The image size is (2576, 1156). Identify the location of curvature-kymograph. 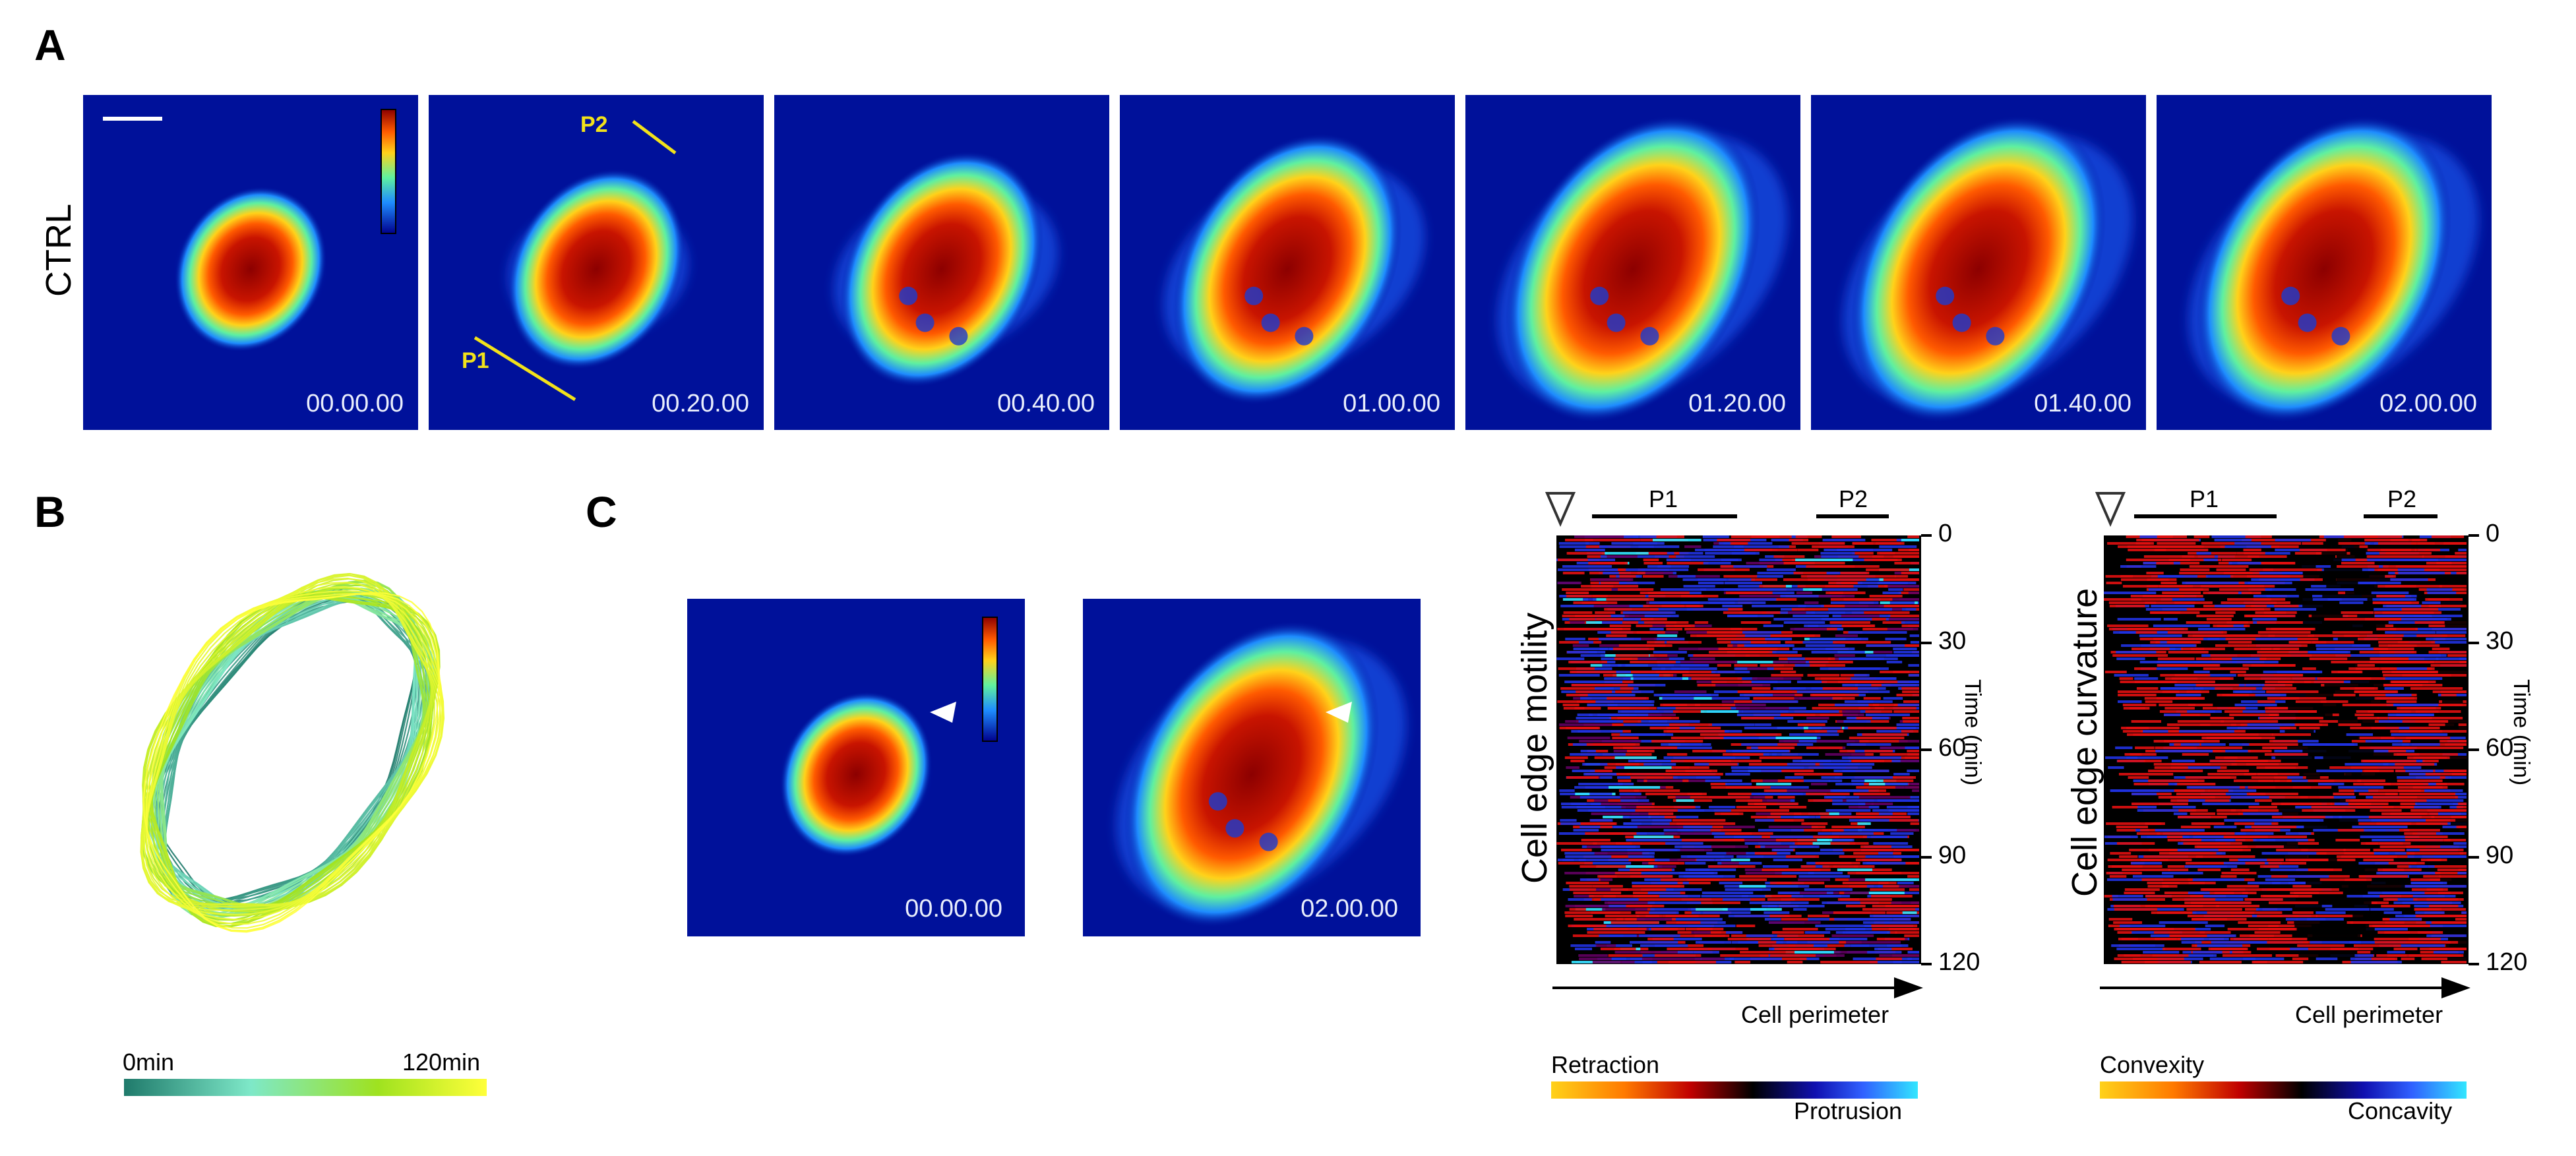
(2311, 749).